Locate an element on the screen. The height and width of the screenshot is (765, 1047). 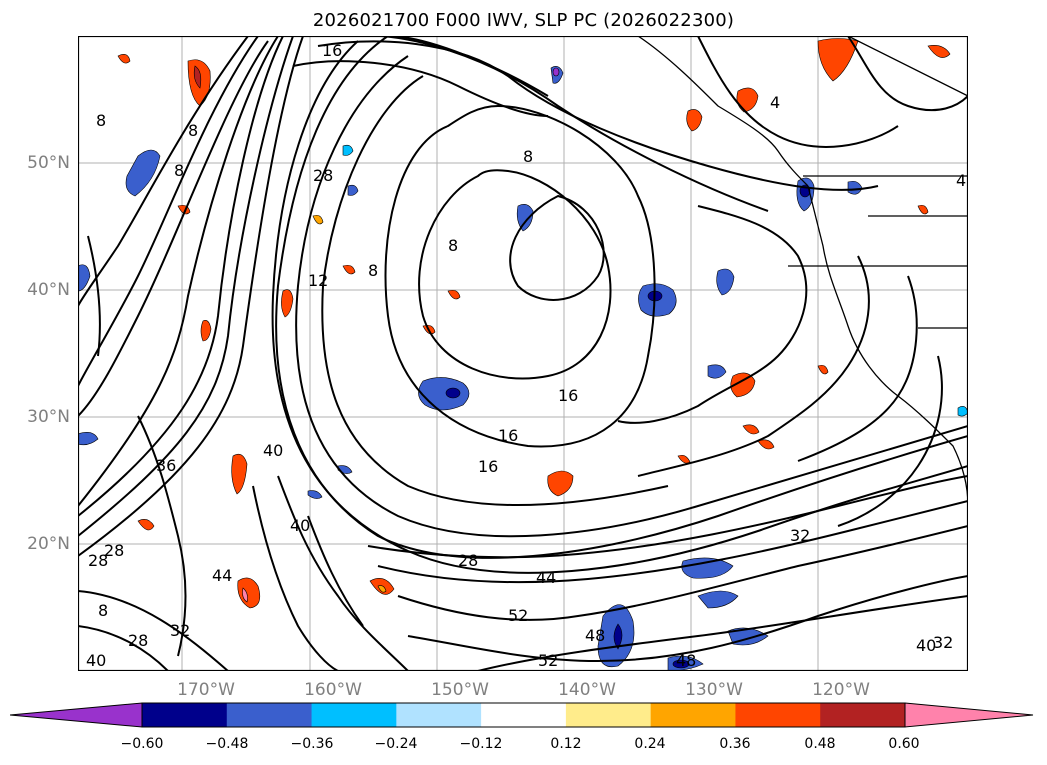
colorbar-tick-label: 0.48 is located at coordinates (820, 744).